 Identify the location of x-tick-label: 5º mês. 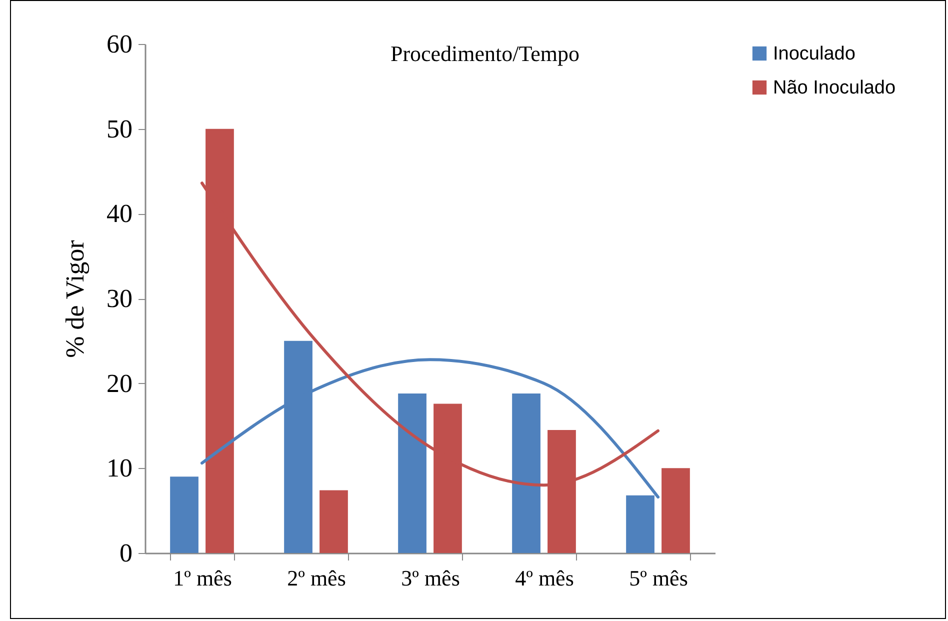
(658, 578).